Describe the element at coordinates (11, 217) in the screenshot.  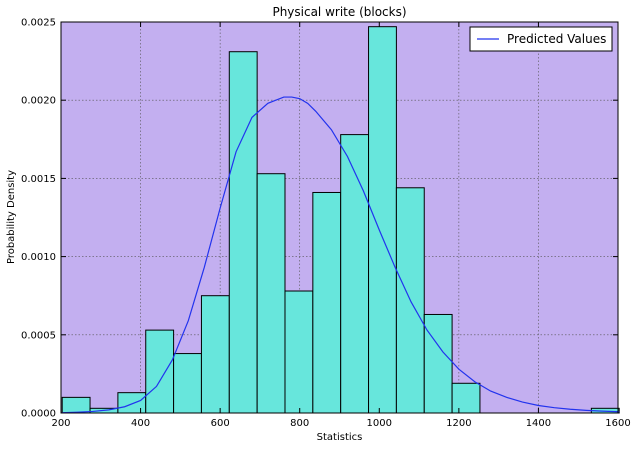
I see `y-axis-label: Probability Density` at that location.